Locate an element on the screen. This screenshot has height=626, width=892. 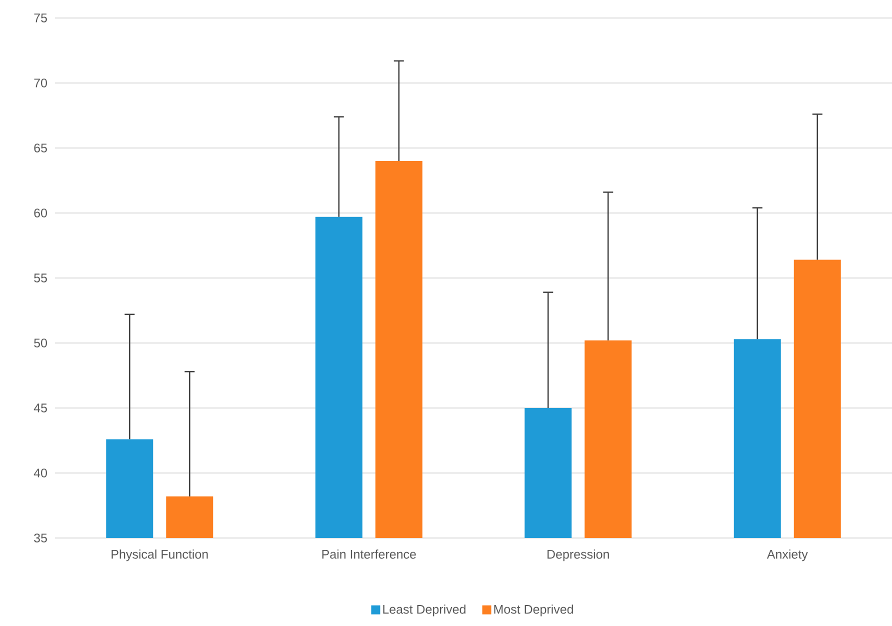
y-tick-label: 40 is located at coordinates (40, 473).